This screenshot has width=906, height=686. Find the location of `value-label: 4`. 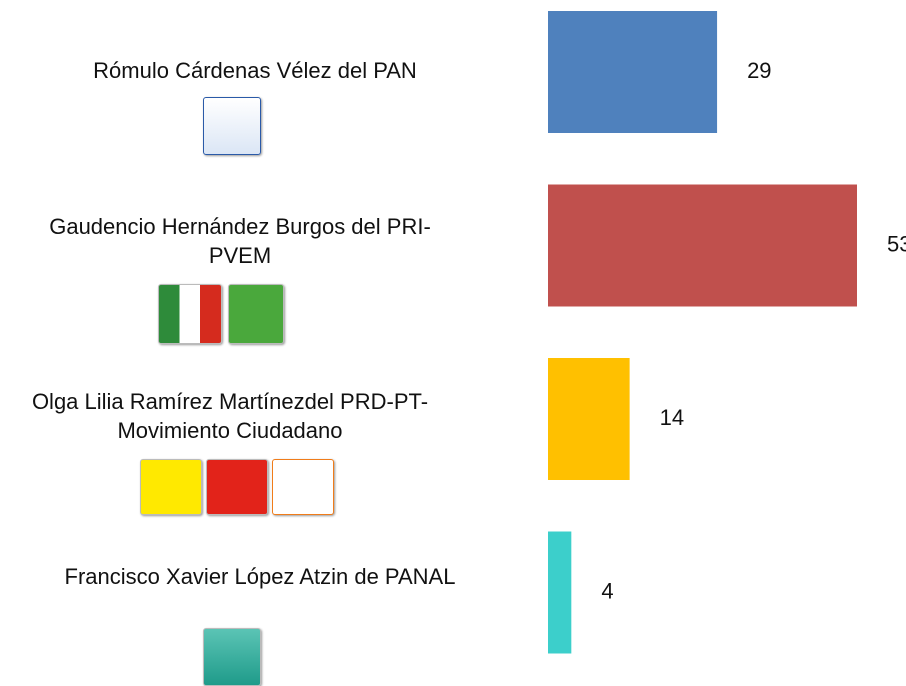

value-label: 4 is located at coordinates (607, 590).